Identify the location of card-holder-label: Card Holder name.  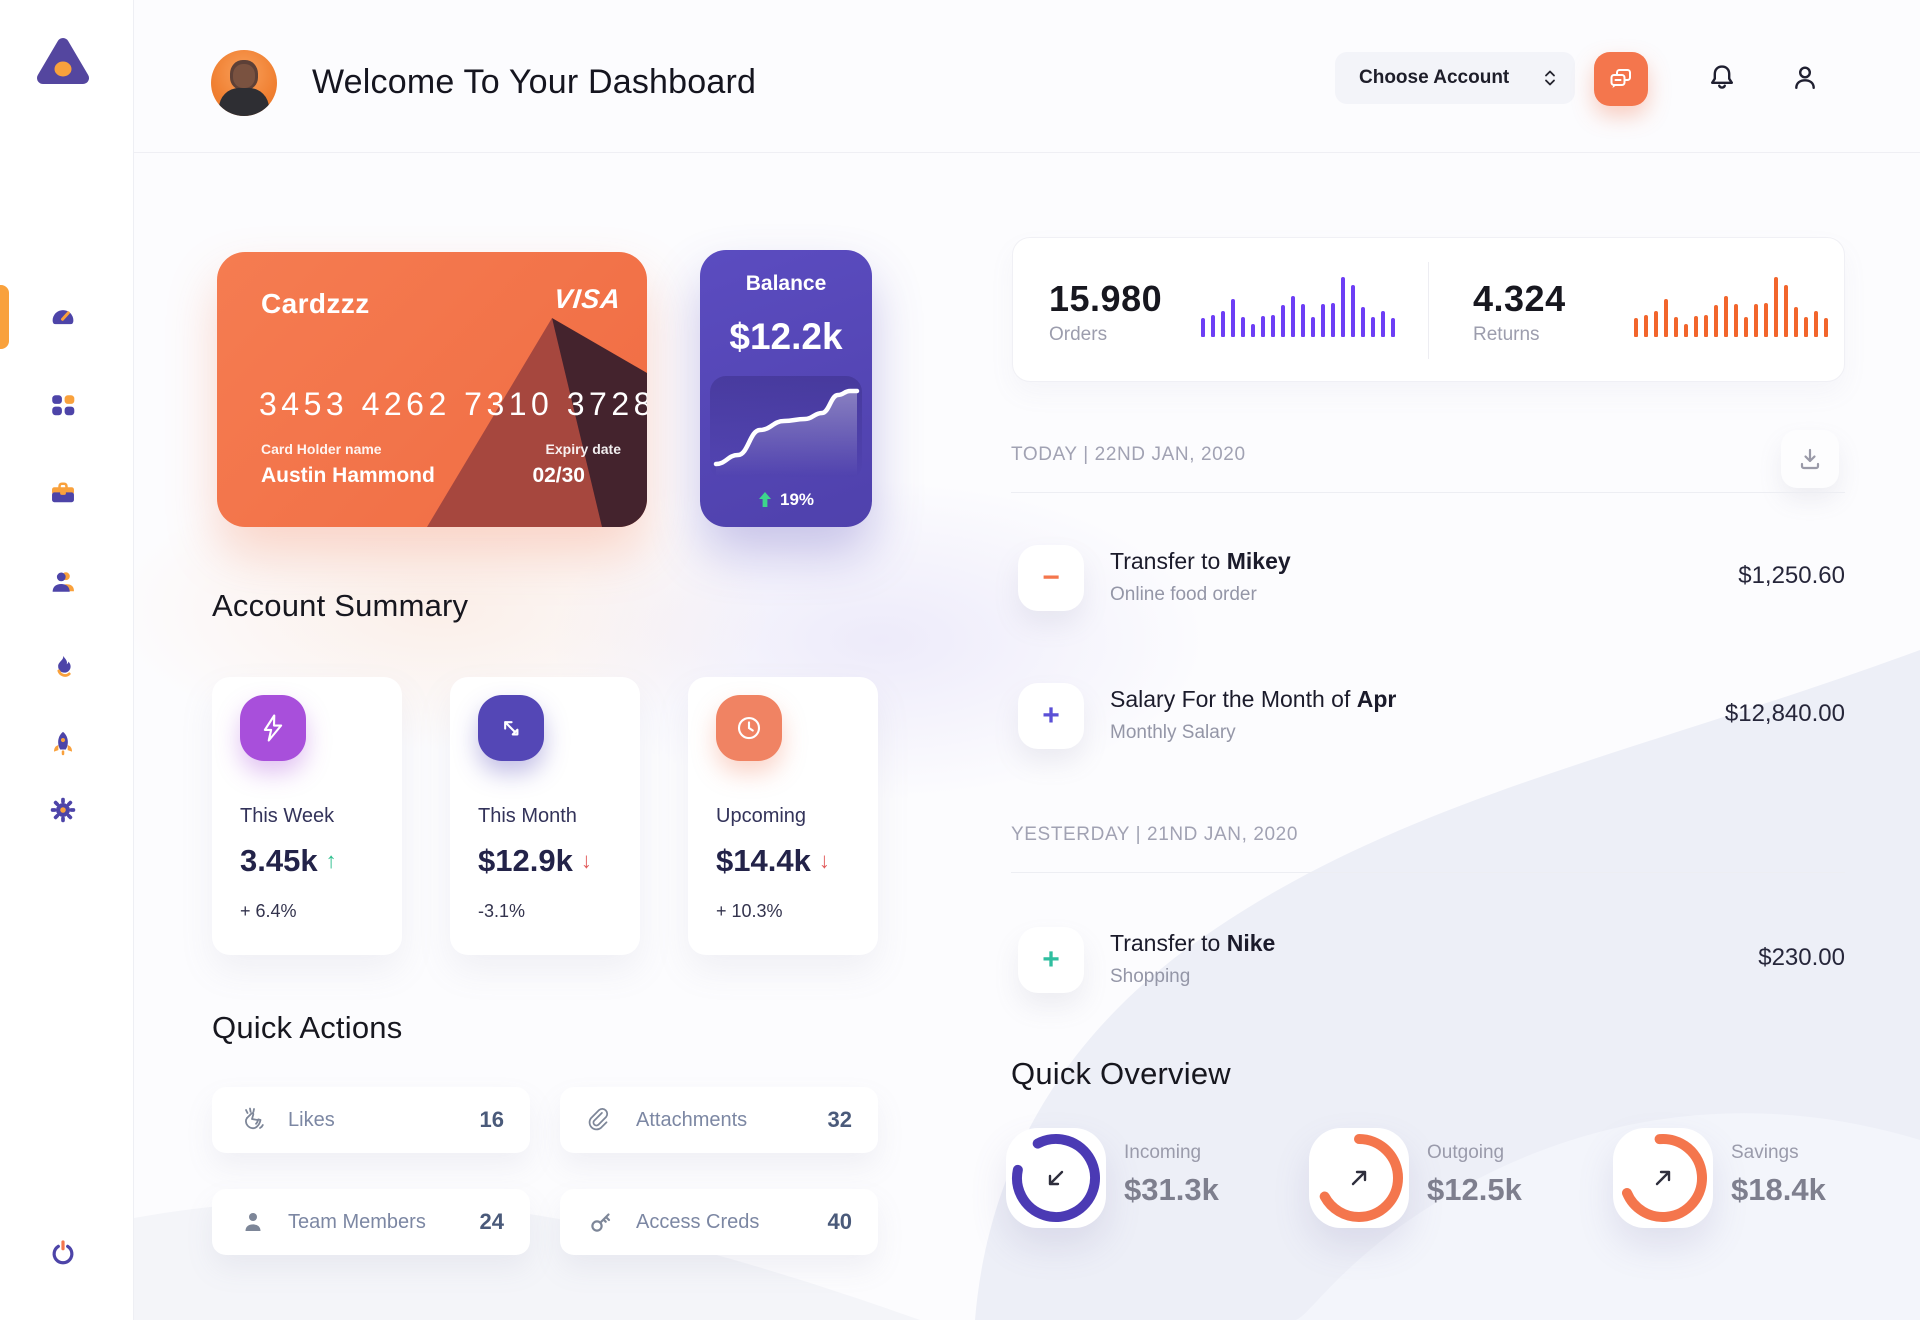
(321, 449).